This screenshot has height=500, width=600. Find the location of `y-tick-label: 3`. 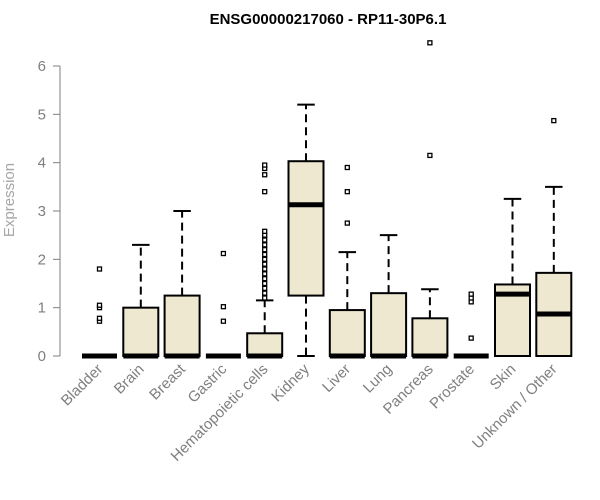

y-tick-label: 3 is located at coordinates (42, 211).